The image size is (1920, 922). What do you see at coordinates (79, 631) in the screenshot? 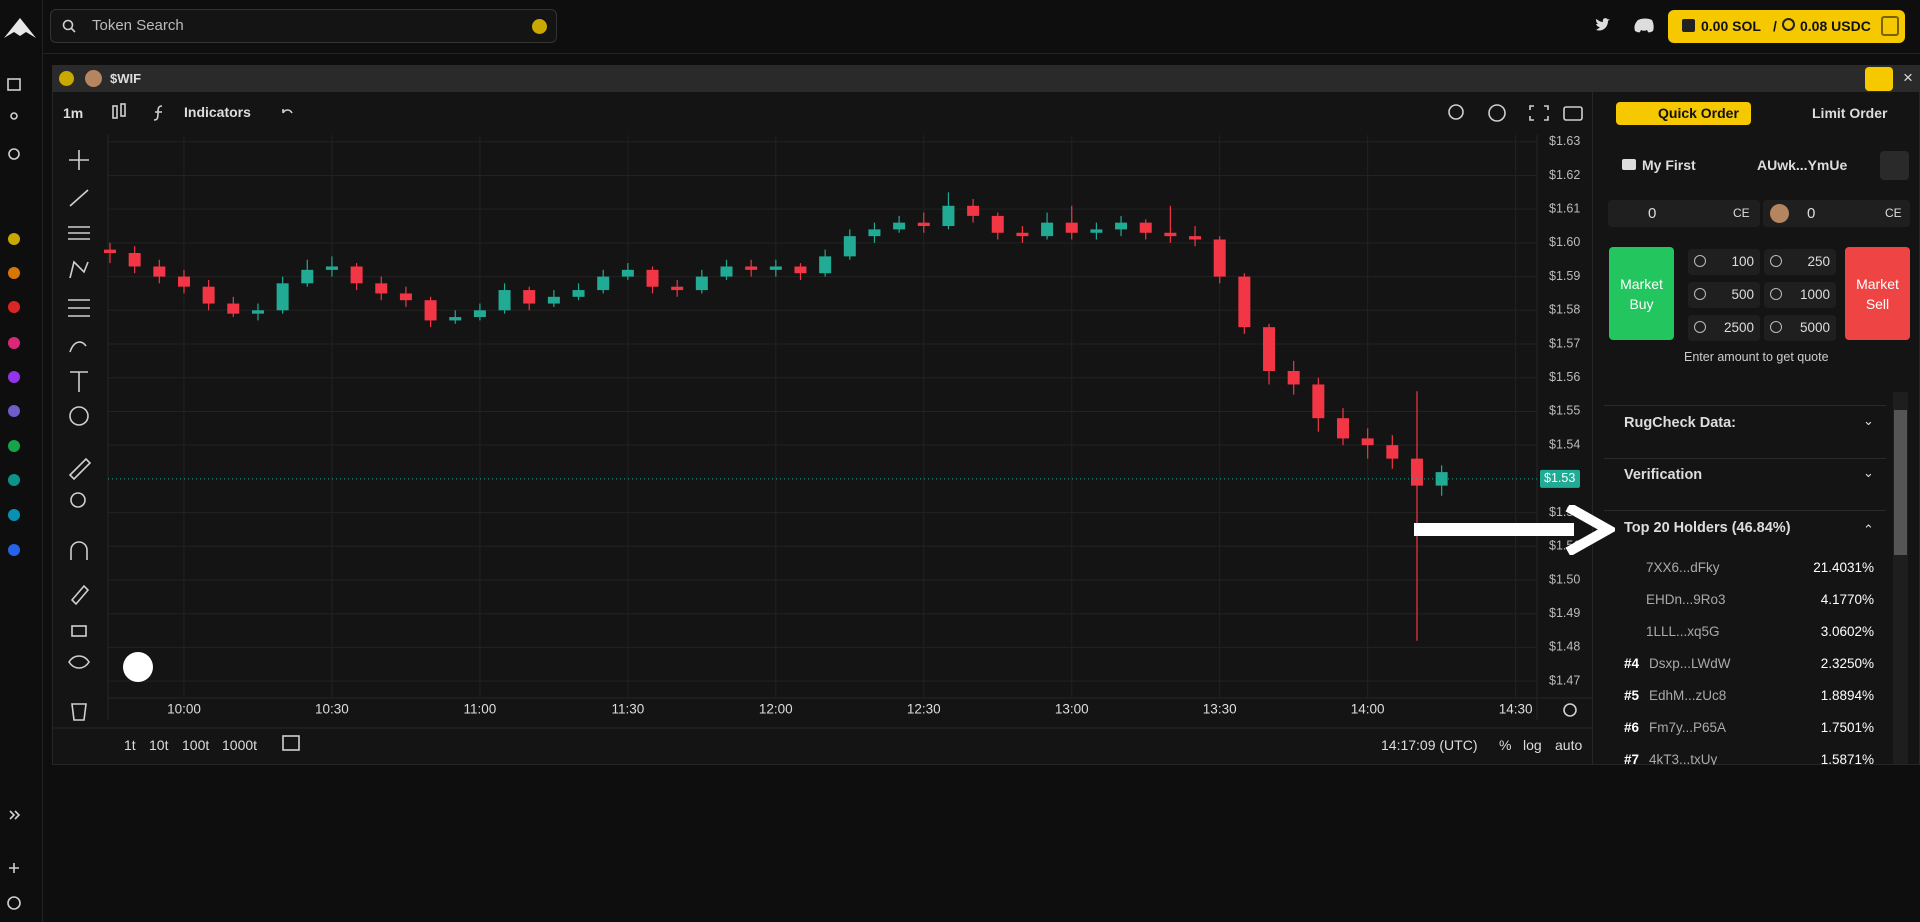
I see `tool-lock` at bounding box center [79, 631].